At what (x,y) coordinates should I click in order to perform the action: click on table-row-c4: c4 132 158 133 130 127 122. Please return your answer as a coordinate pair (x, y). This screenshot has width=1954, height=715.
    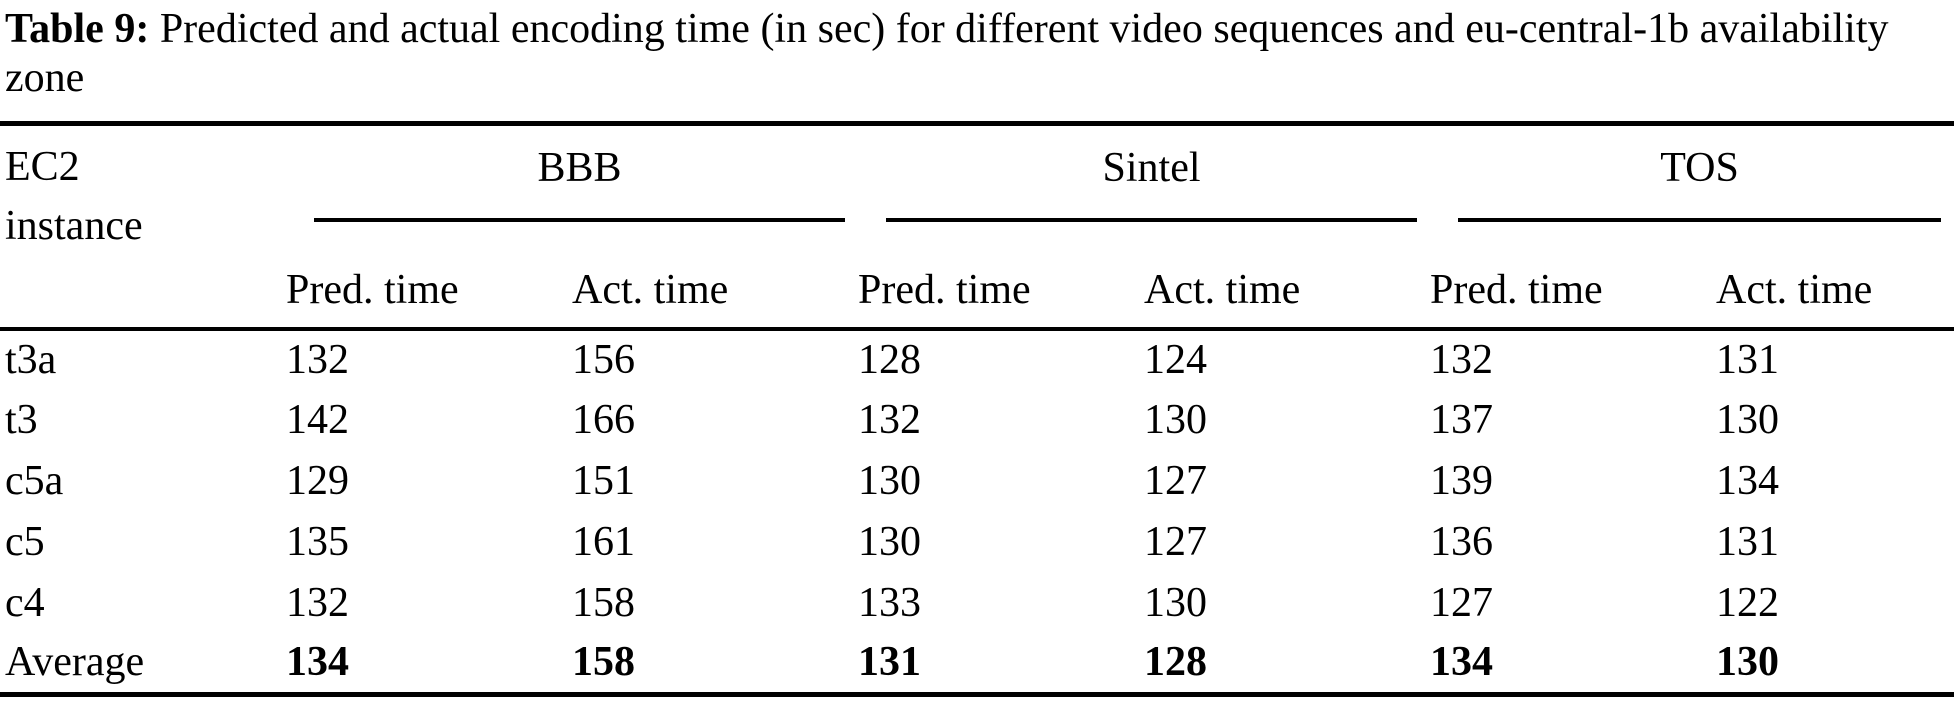
    Looking at the image, I should click on (977, 603).